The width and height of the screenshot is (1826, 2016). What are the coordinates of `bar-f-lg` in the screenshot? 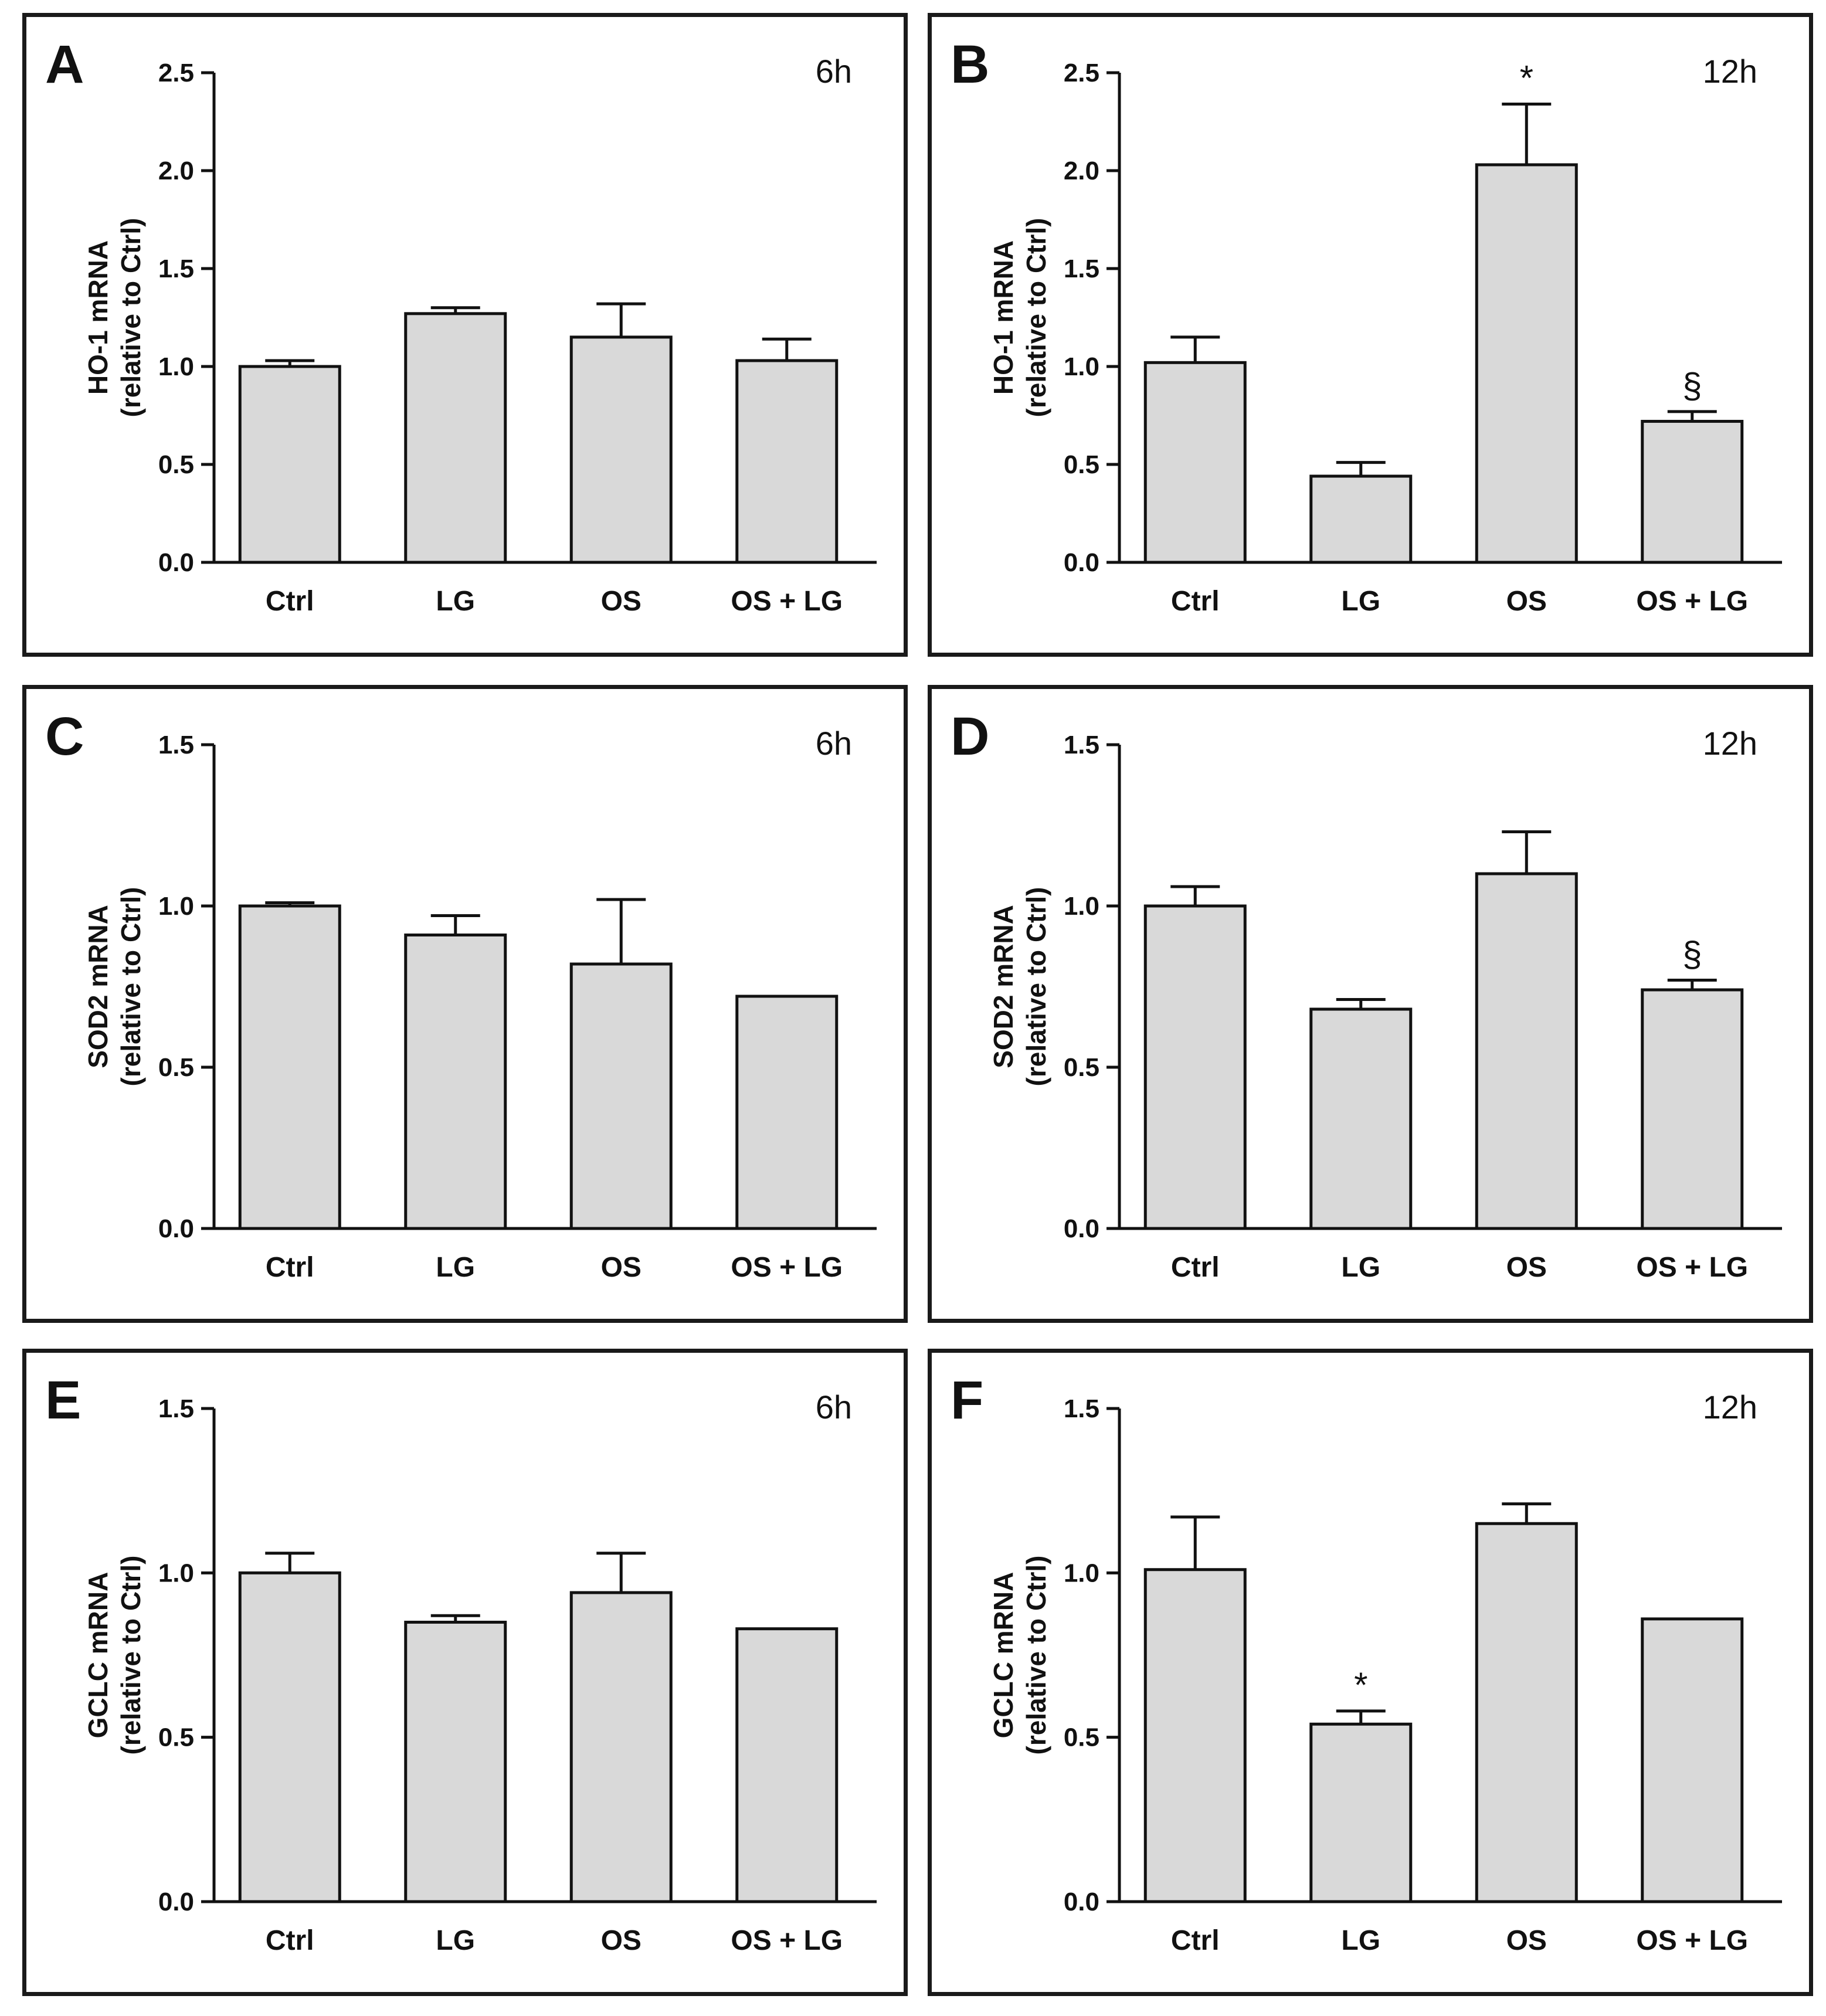 It's located at (1361, 1812).